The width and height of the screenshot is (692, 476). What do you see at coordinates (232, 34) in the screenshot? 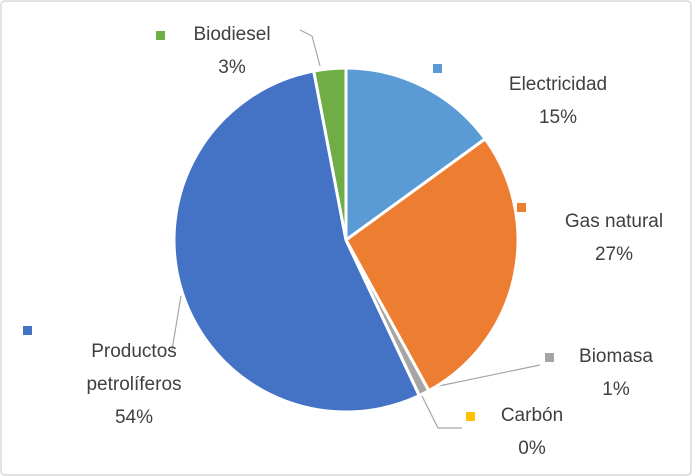
I see `category-label: Biodiesel` at bounding box center [232, 34].